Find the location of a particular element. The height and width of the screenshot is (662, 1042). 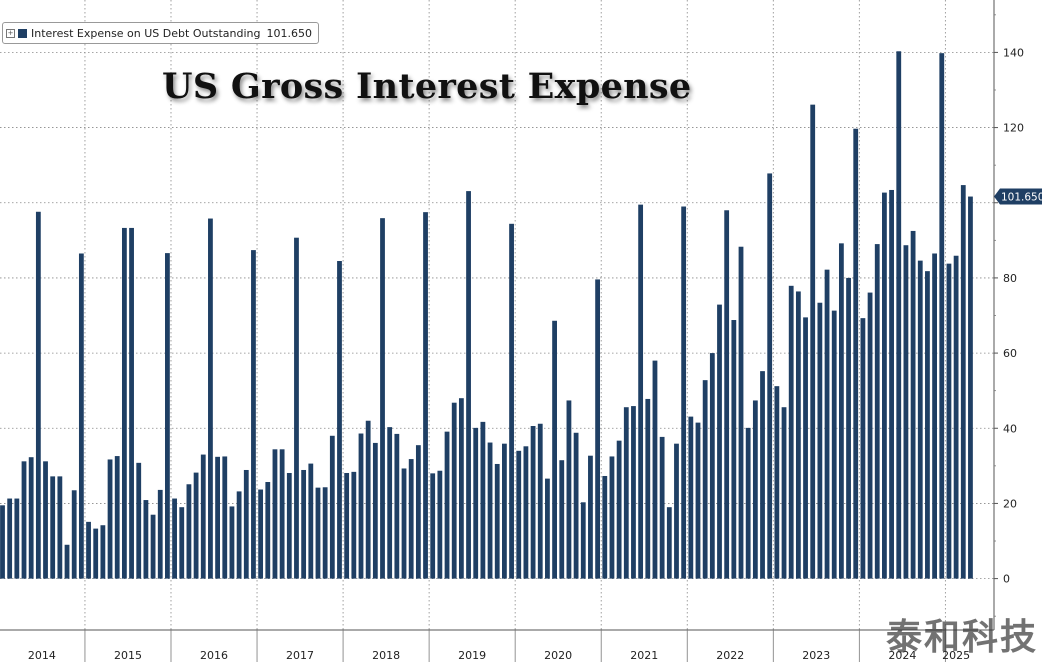

x-tick-label: 2018 is located at coordinates (386, 655).